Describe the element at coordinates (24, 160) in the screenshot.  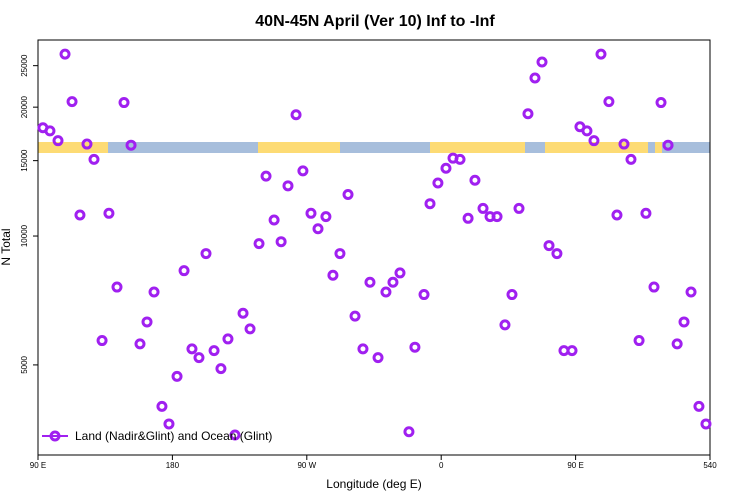
I see `y-tick-label: 15000` at that location.